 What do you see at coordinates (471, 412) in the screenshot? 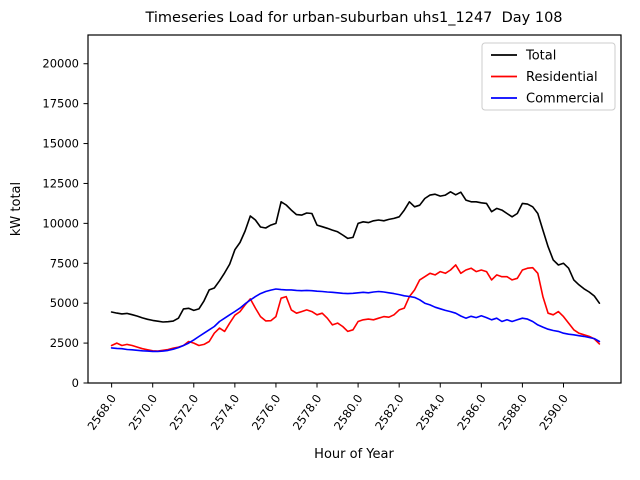
I see `x-tick-label: 2586.0` at bounding box center [471, 412].